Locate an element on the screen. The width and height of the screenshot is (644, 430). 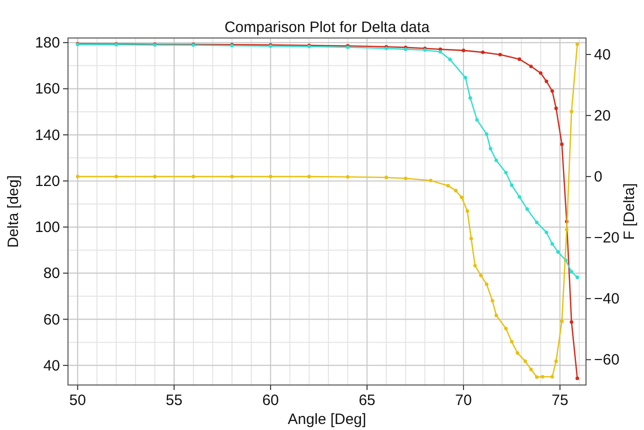
y-tick-label: 60 is located at coordinates (51, 319).